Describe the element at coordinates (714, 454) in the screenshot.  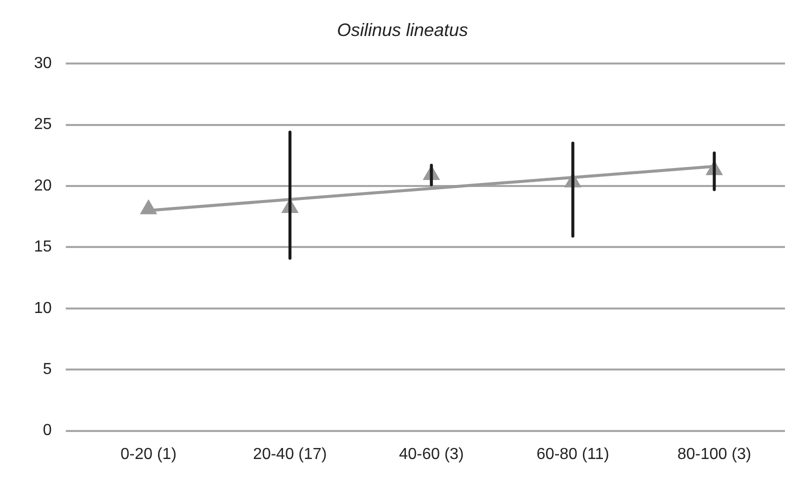
I see `x-tick-label: 80-100 (3)` at that location.